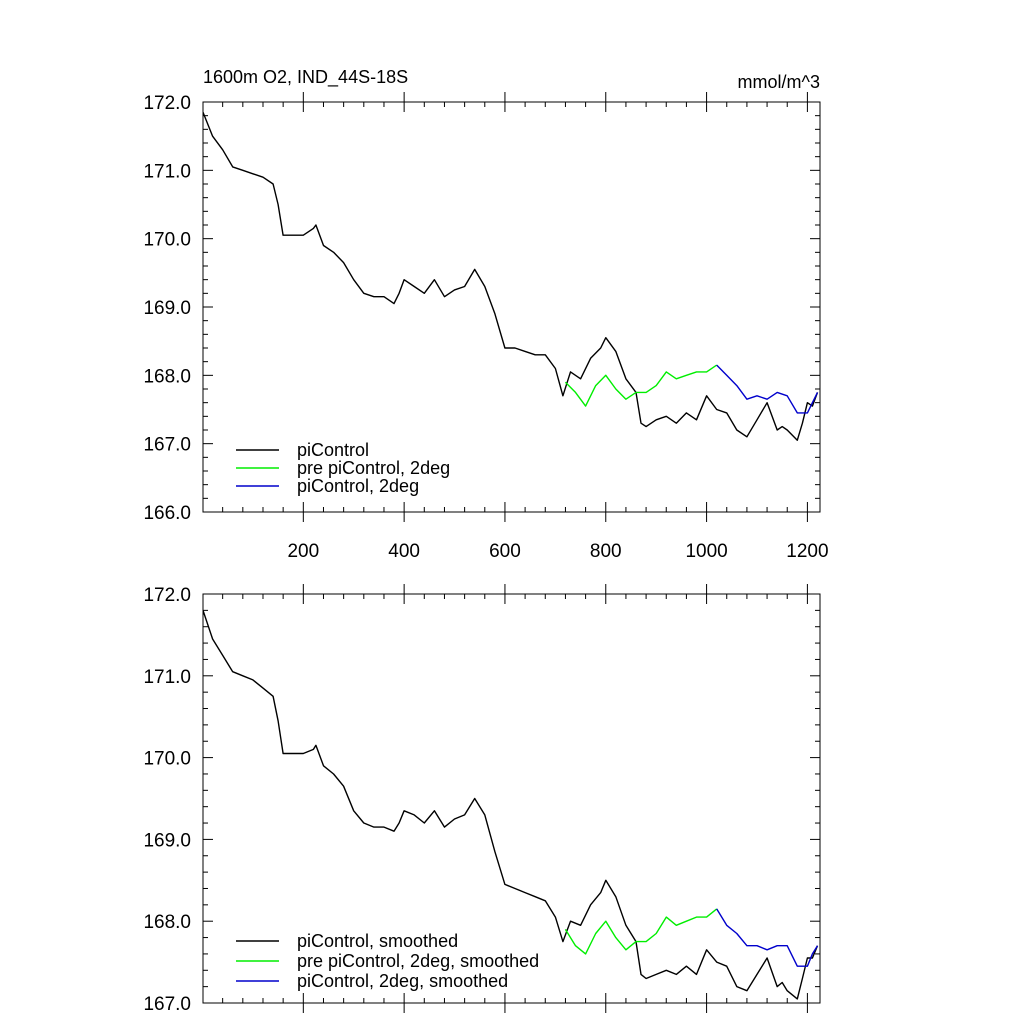 This screenshot has width=1024, height=1024. I want to click on x-tick-label: 800, so click(606, 551).